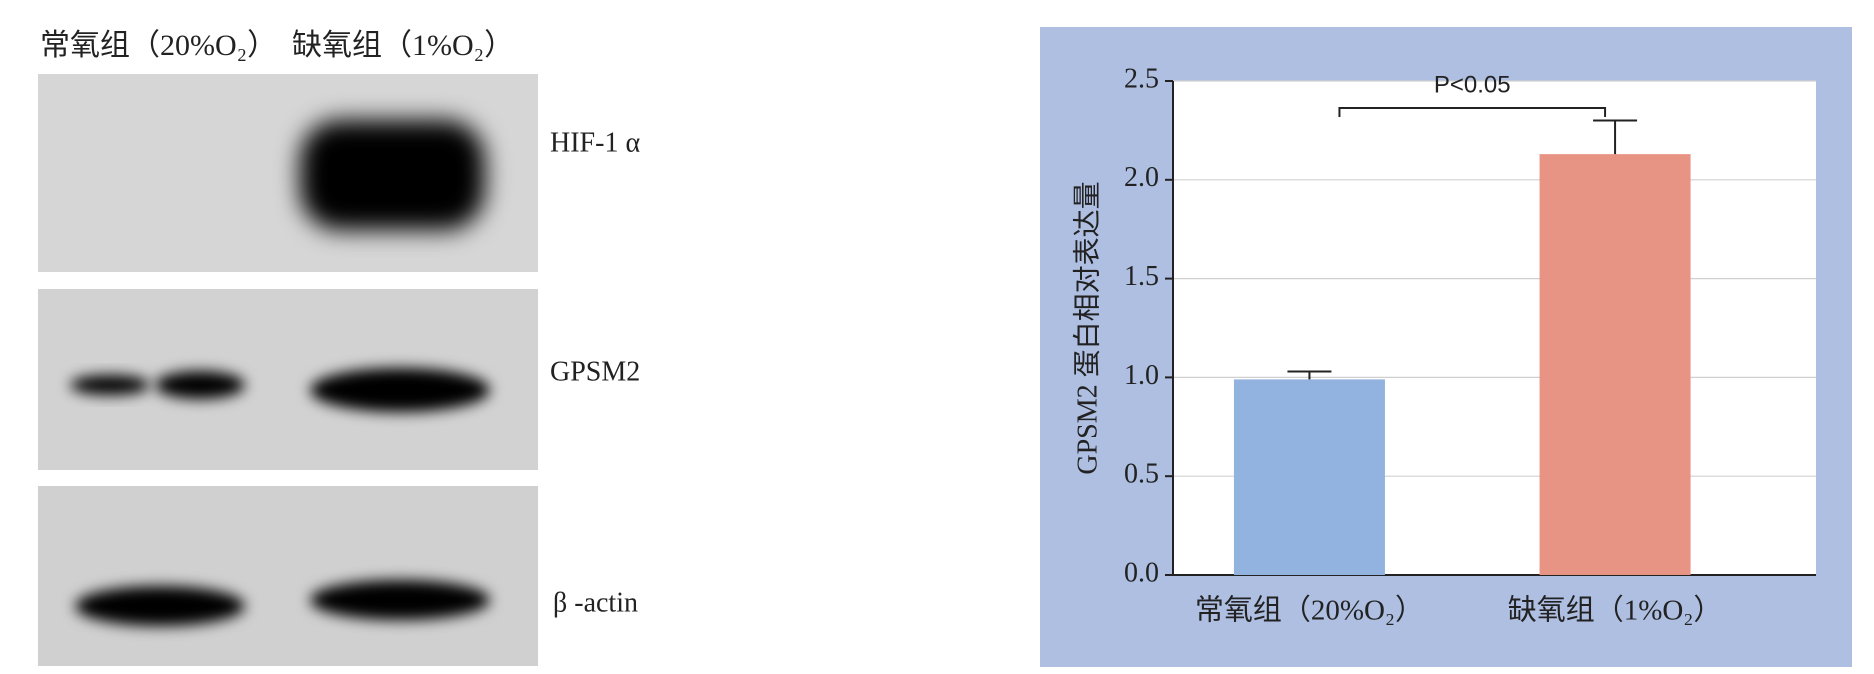 The width and height of the screenshot is (1874, 674). What do you see at coordinates (595, 371) in the screenshot?
I see `blot-label: GPSM2` at bounding box center [595, 371].